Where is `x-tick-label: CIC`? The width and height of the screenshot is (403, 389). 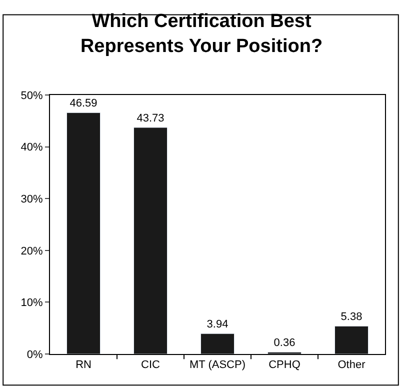
x-tick-label: CIC is located at coordinates (150, 365).